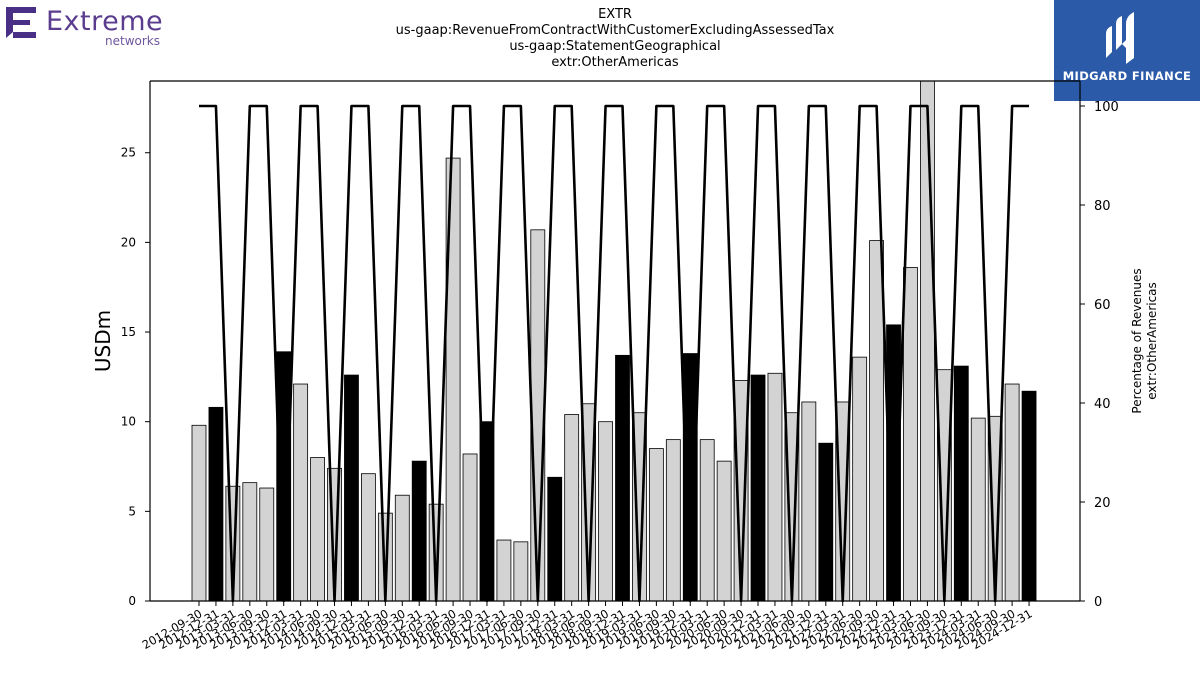 Image resolution: width=1200 pixels, height=675 pixels. I want to click on y2-tick-label: 100, so click(1106, 107).